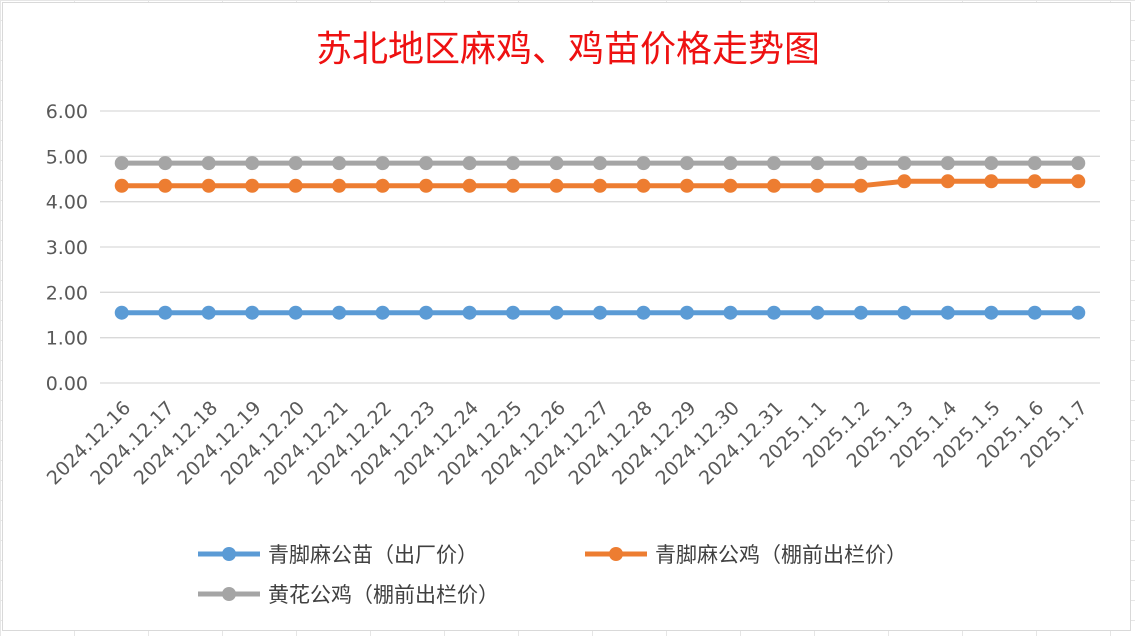 Image resolution: width=1135 pixels, height=636 pixels. I want to click on y-tick-label: 6.00, so click(67, 112).